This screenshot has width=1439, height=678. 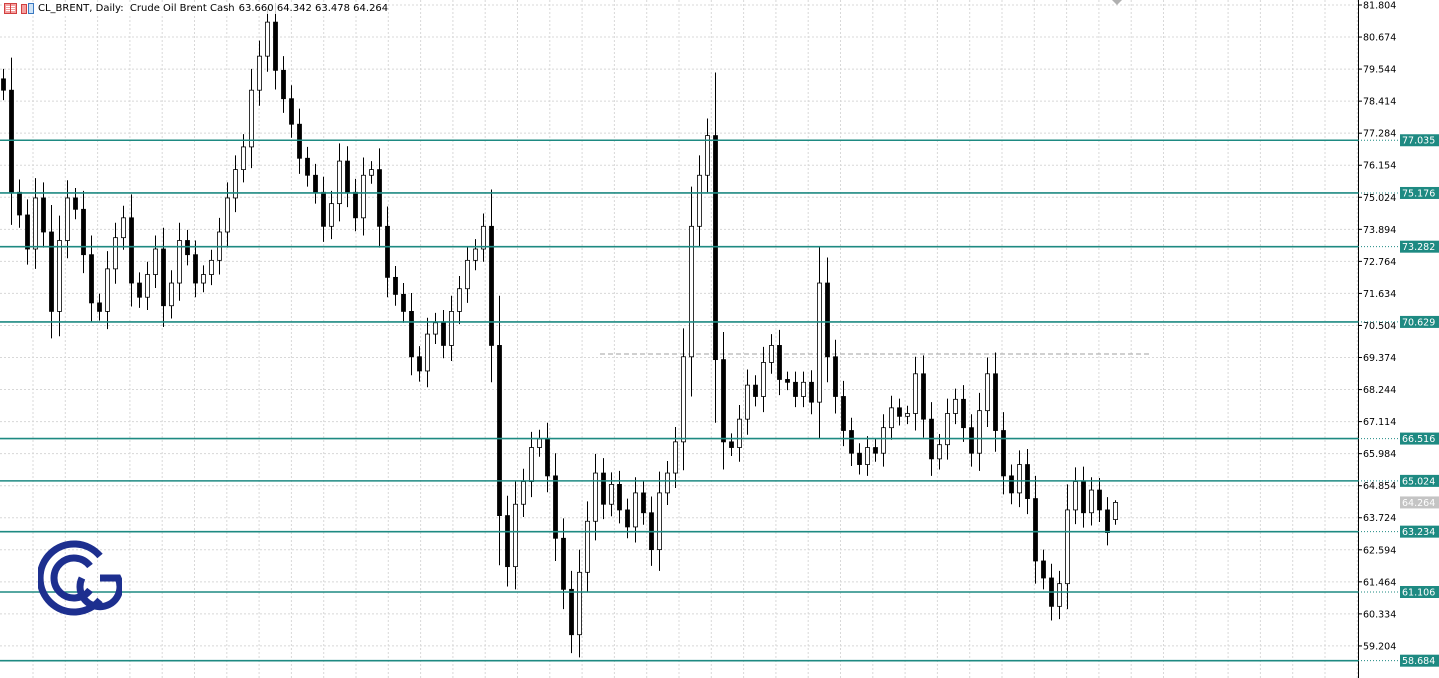 I want to click on y-axis-tick-label: 70.504, so click(x=1379, y=326).